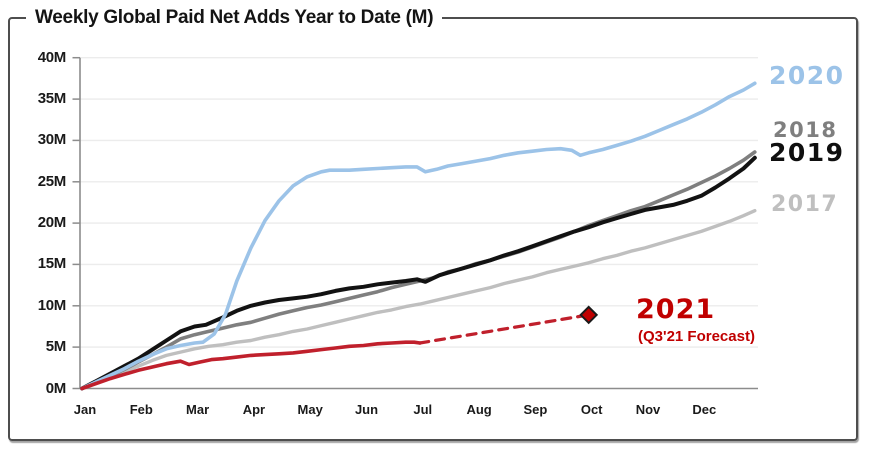 This screenshot has height=449, width=876. I want to click on y-tick-label-5M: 5M, so click(56, 347).